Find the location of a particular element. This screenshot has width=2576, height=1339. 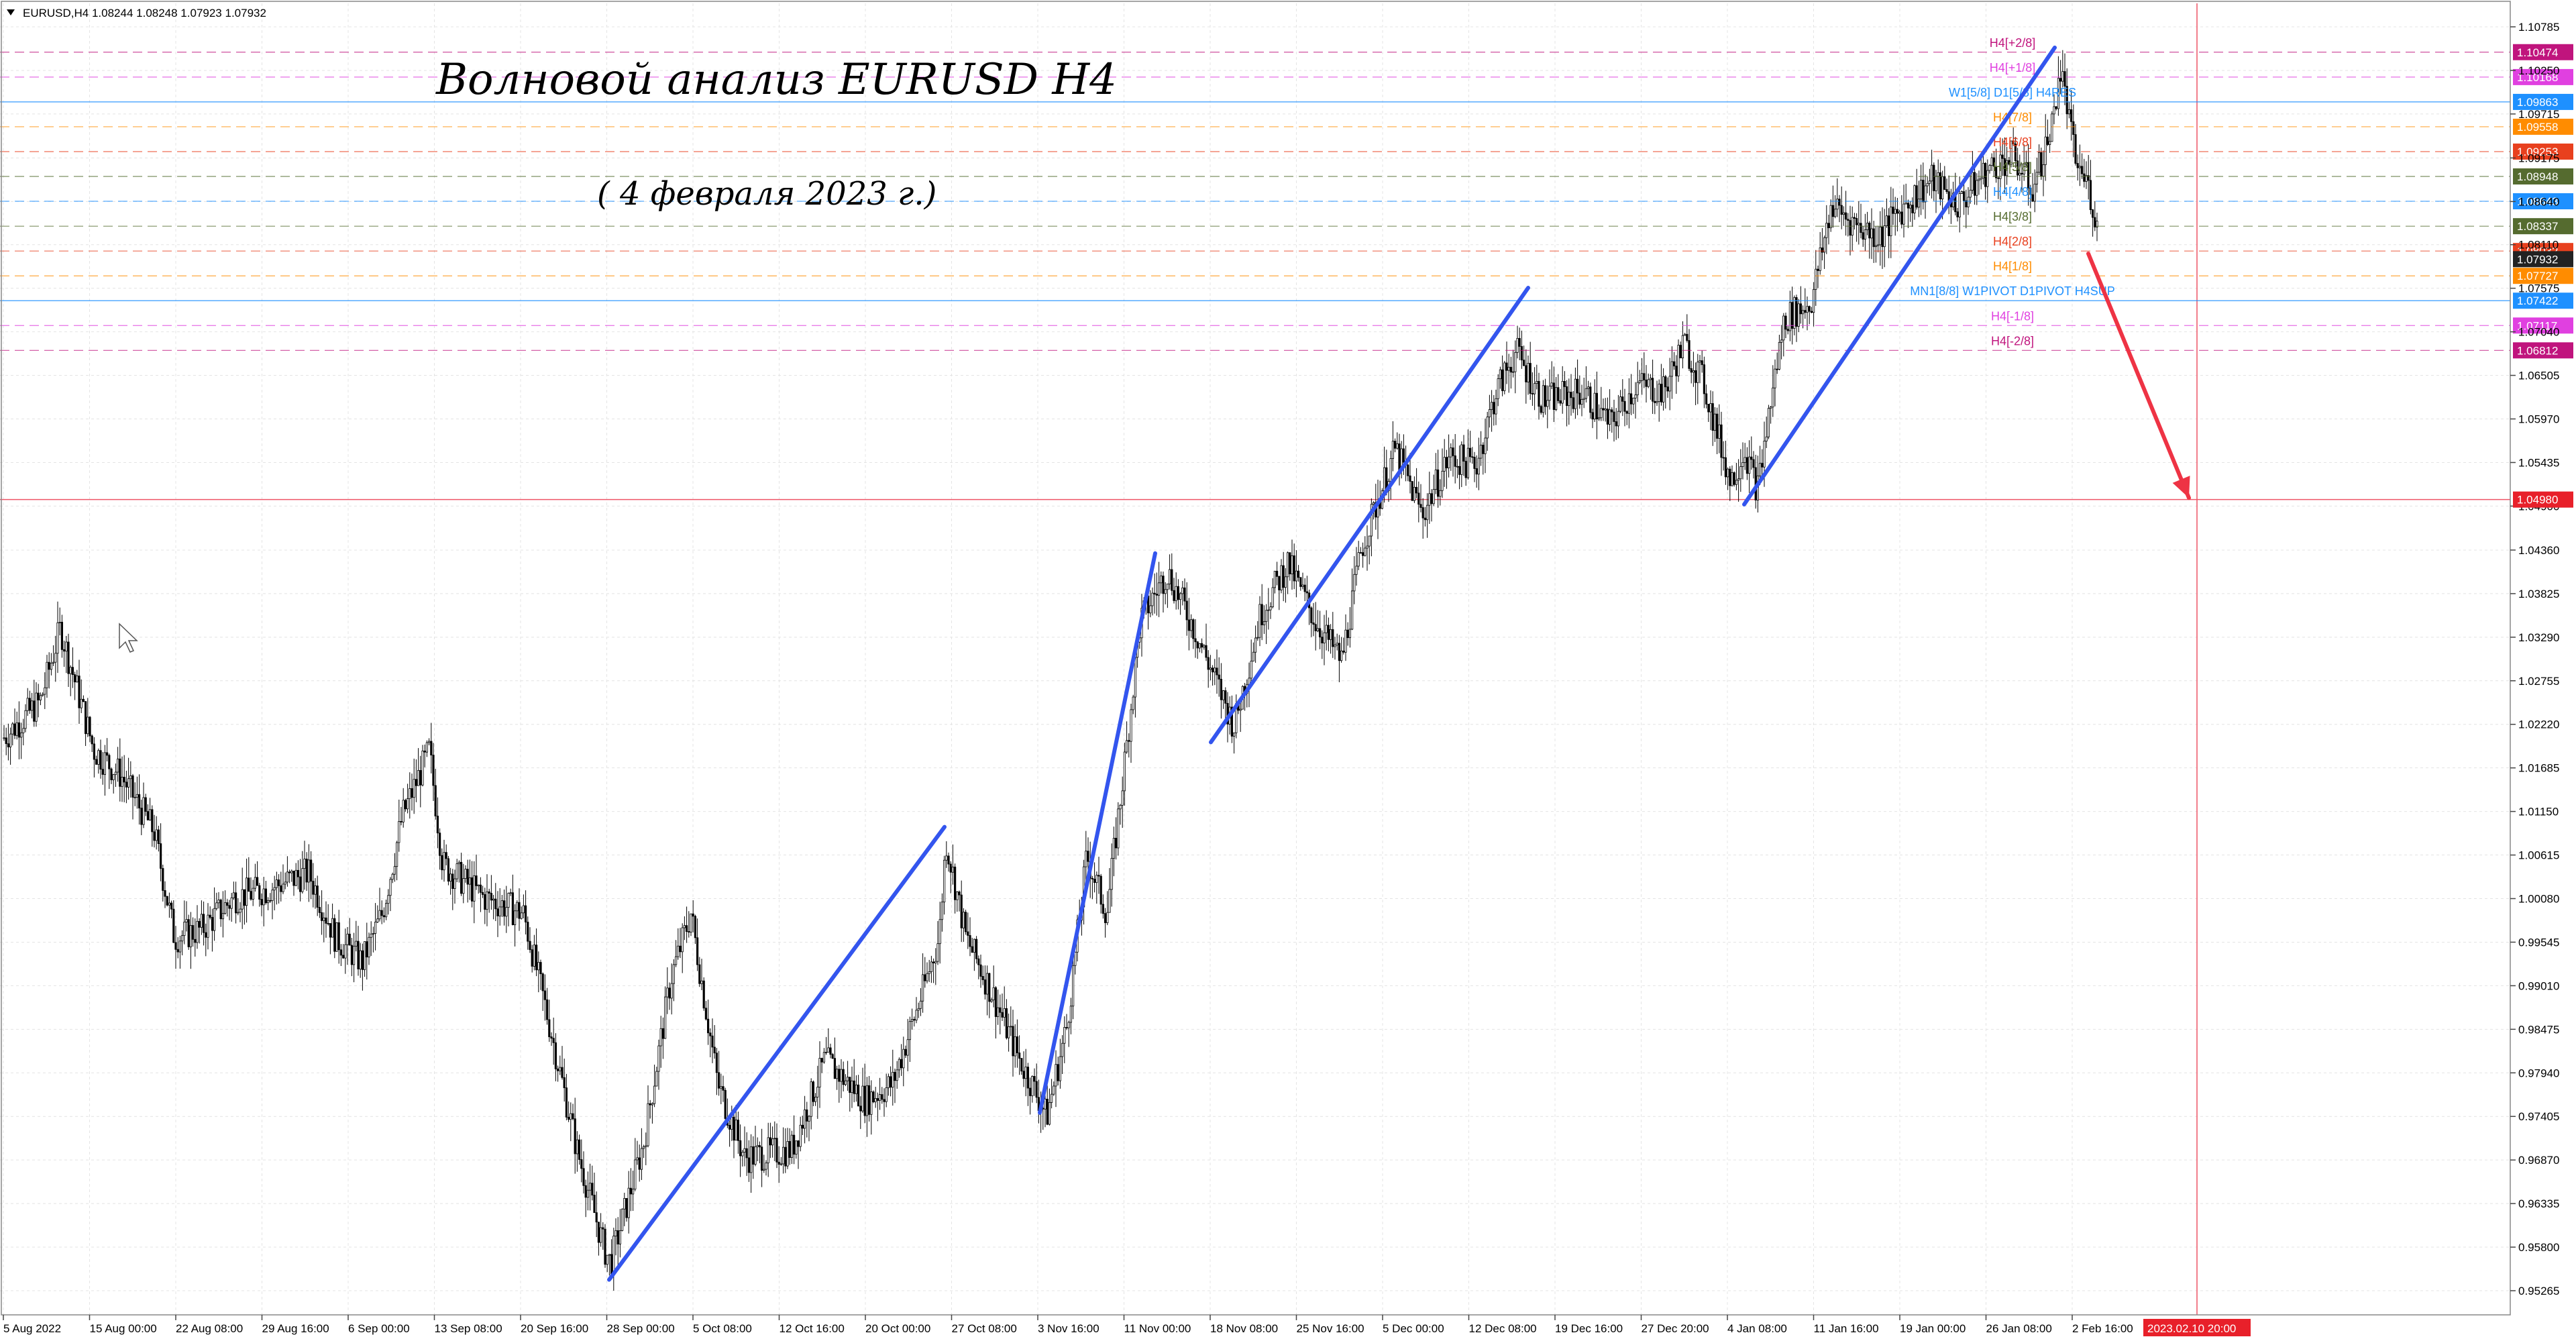

y-tick-label: 0.99545 is located at coordinates (2538, 942).